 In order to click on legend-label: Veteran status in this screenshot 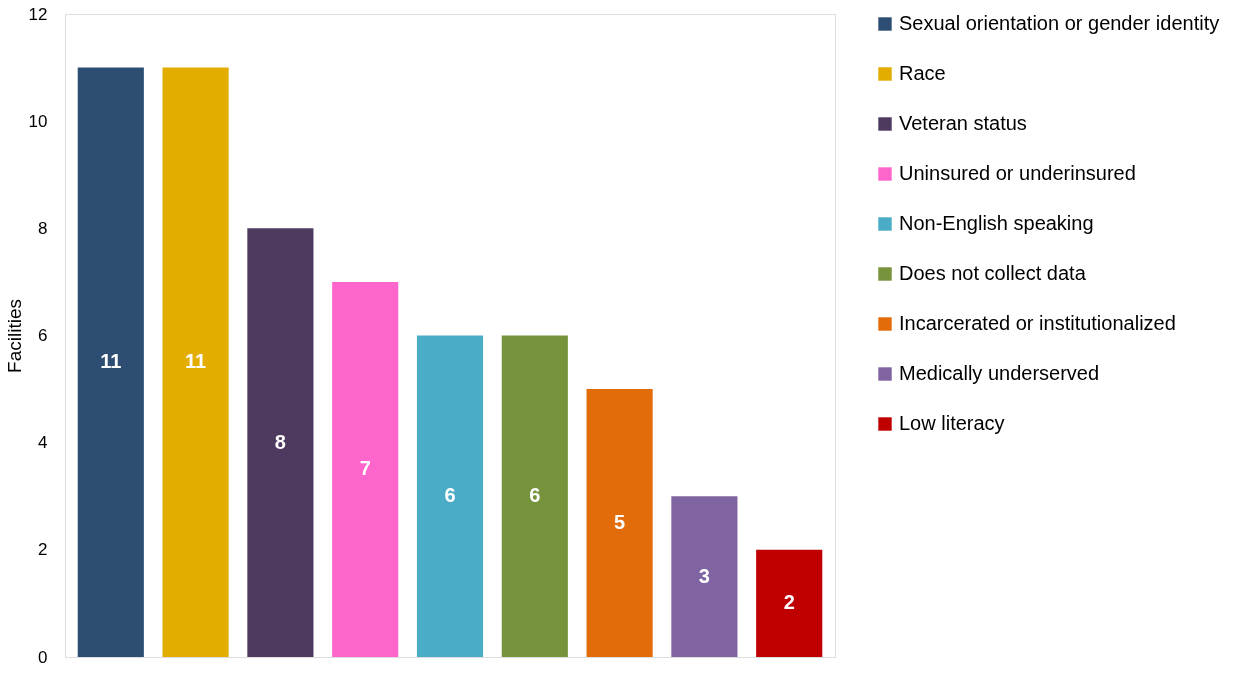, I will do `click(963, 123)`.